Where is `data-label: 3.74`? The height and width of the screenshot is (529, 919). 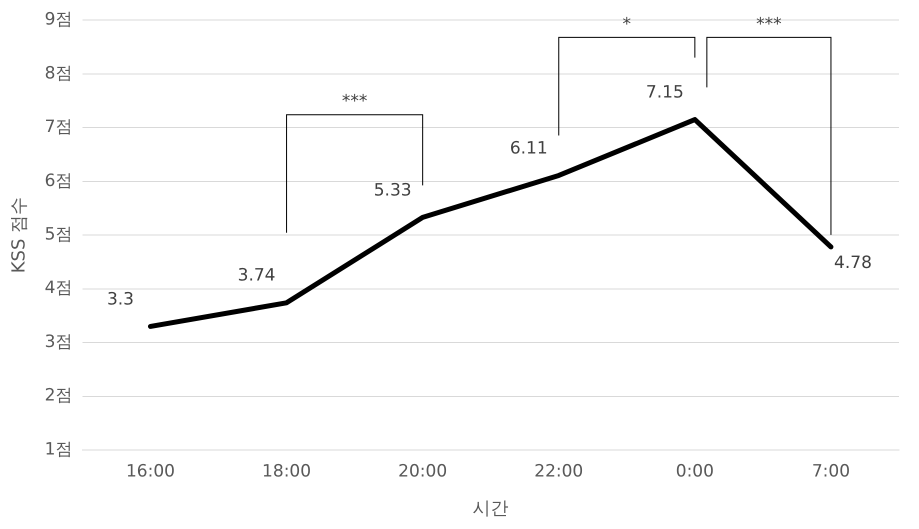
data-label: 3.74 is located at coordinates (257, 276).